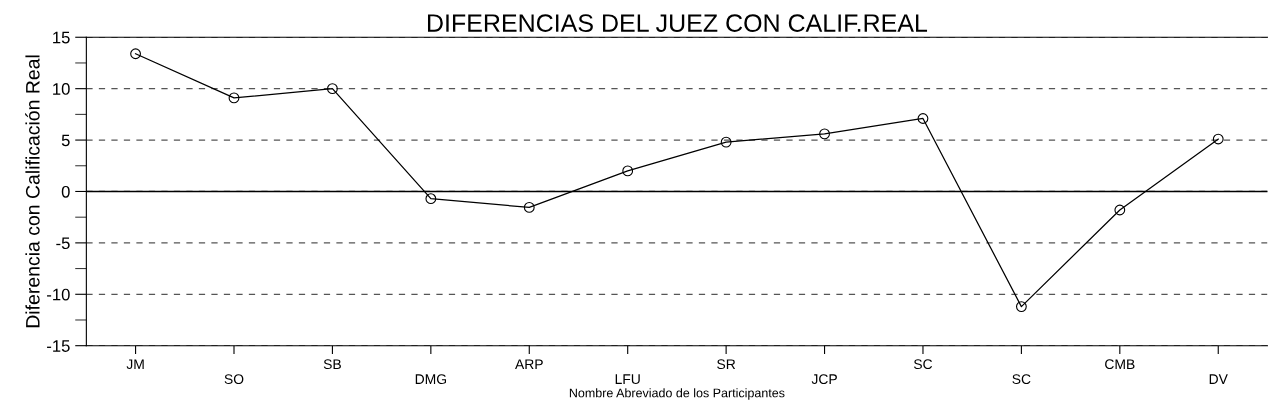 The width and height of the screenshot is (1270, 414). Describe the element at coordinates (61, 89) in the screenshot. I see `y-tick-label: 10` at that location.